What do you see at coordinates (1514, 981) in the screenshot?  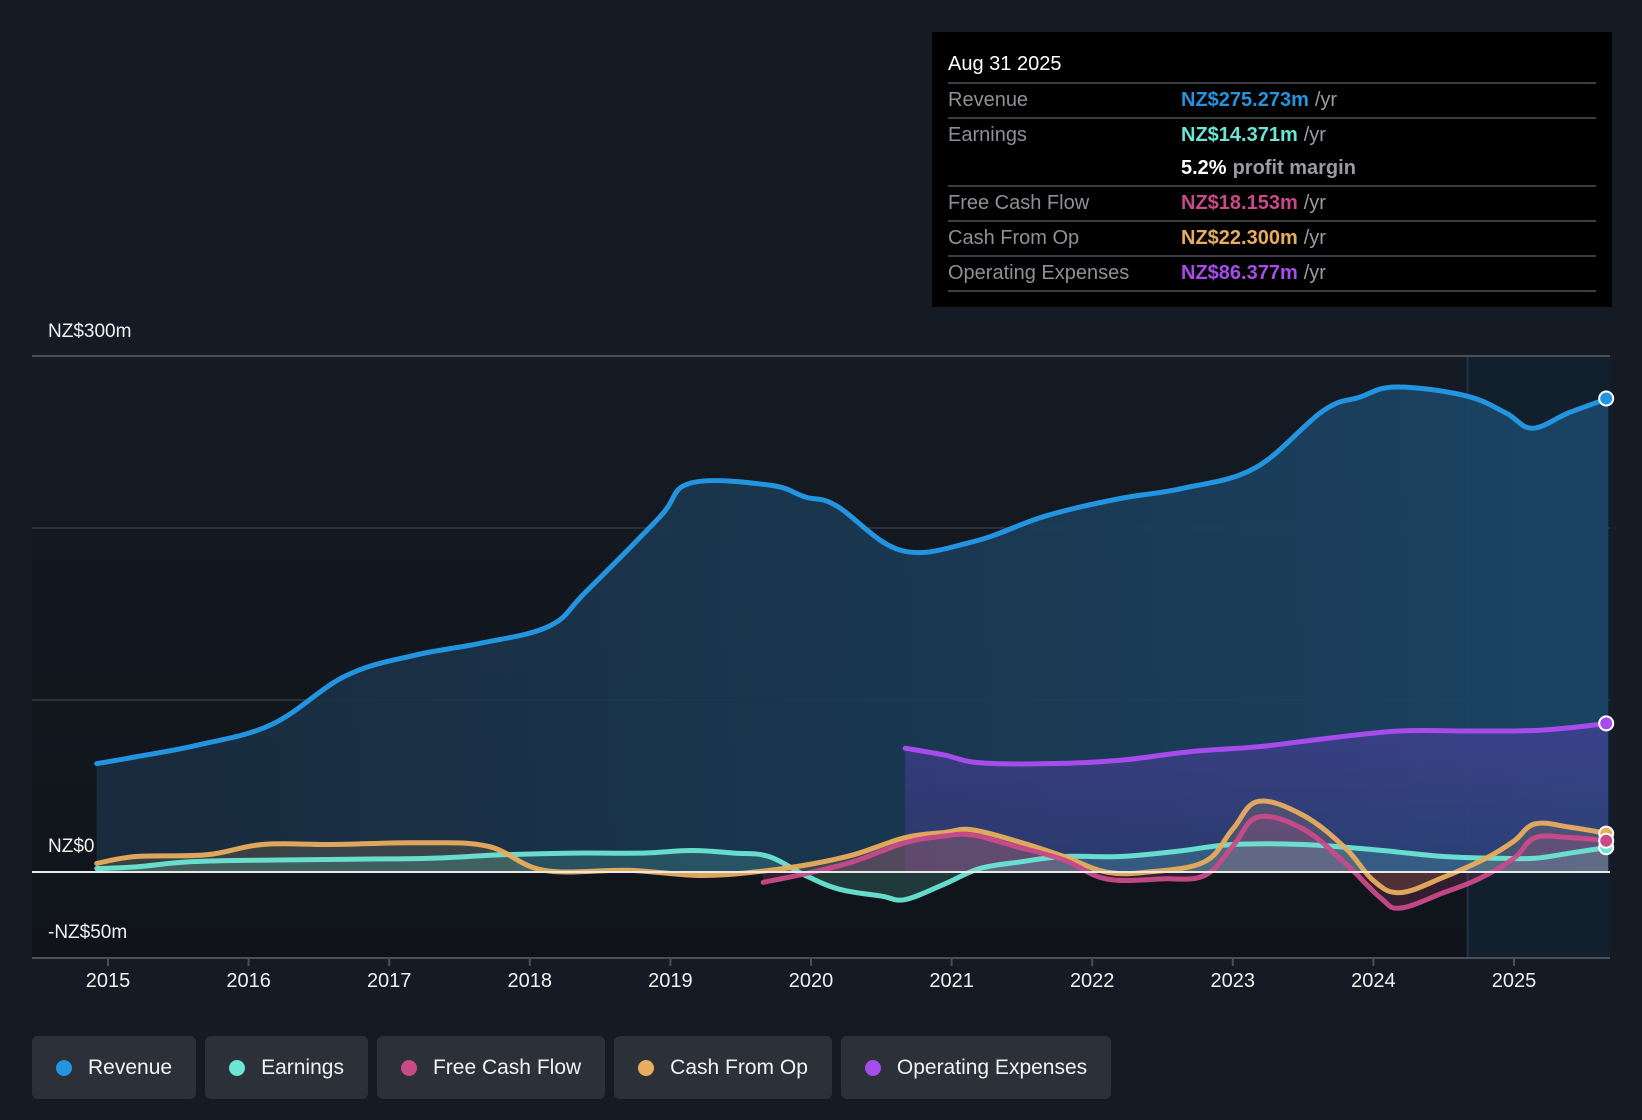 I see `x-tick-label: 2025` at bounding box center [1514, 981].